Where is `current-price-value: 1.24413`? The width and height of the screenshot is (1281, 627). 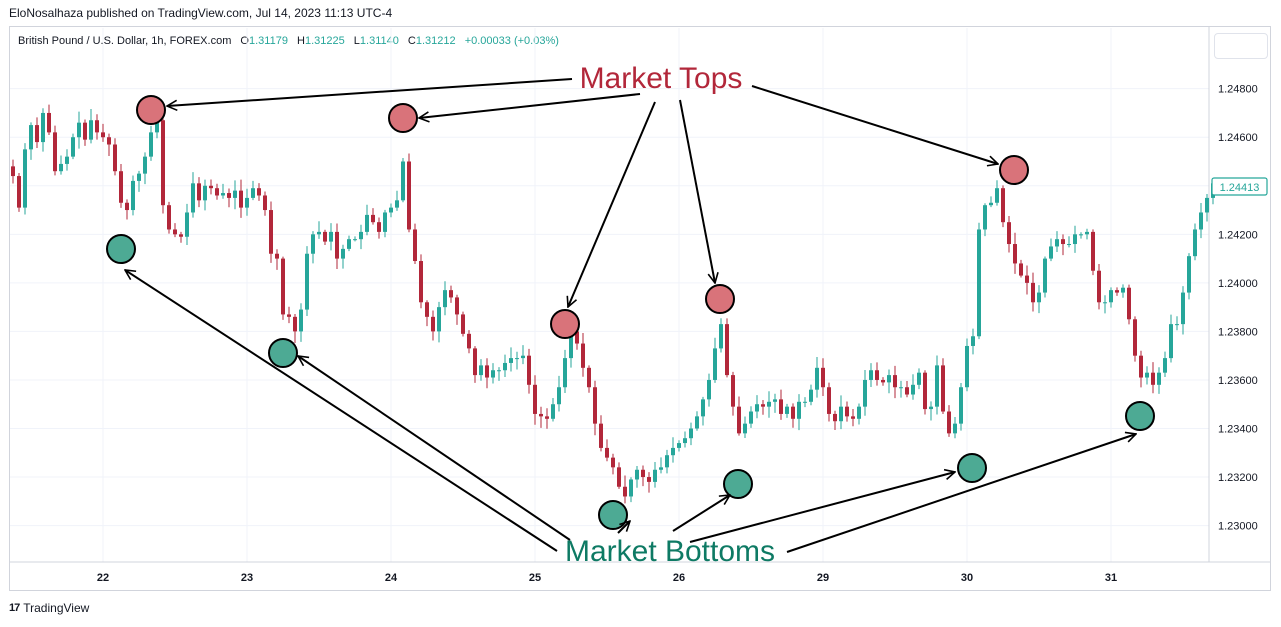
current-price-value: 1.24413 is located at coordinates (1240, 188).